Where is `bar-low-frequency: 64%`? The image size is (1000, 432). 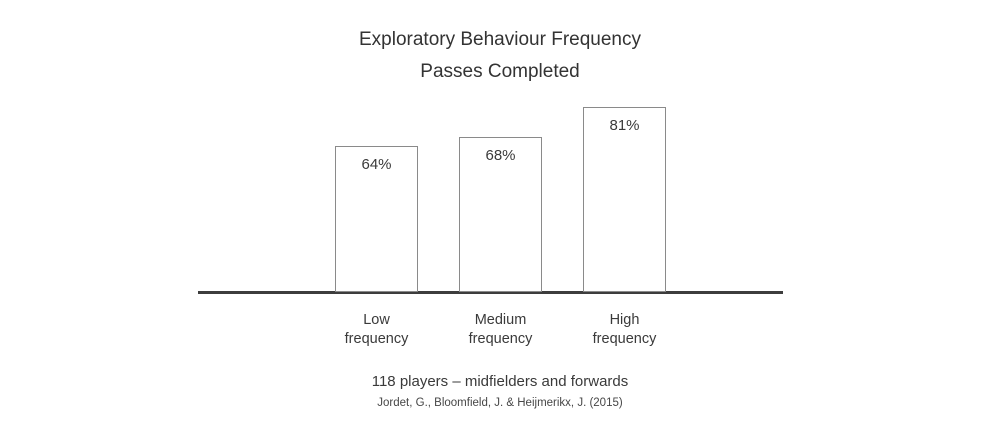
bar-low-frequency: 64% is located at coordinates (376, 219).